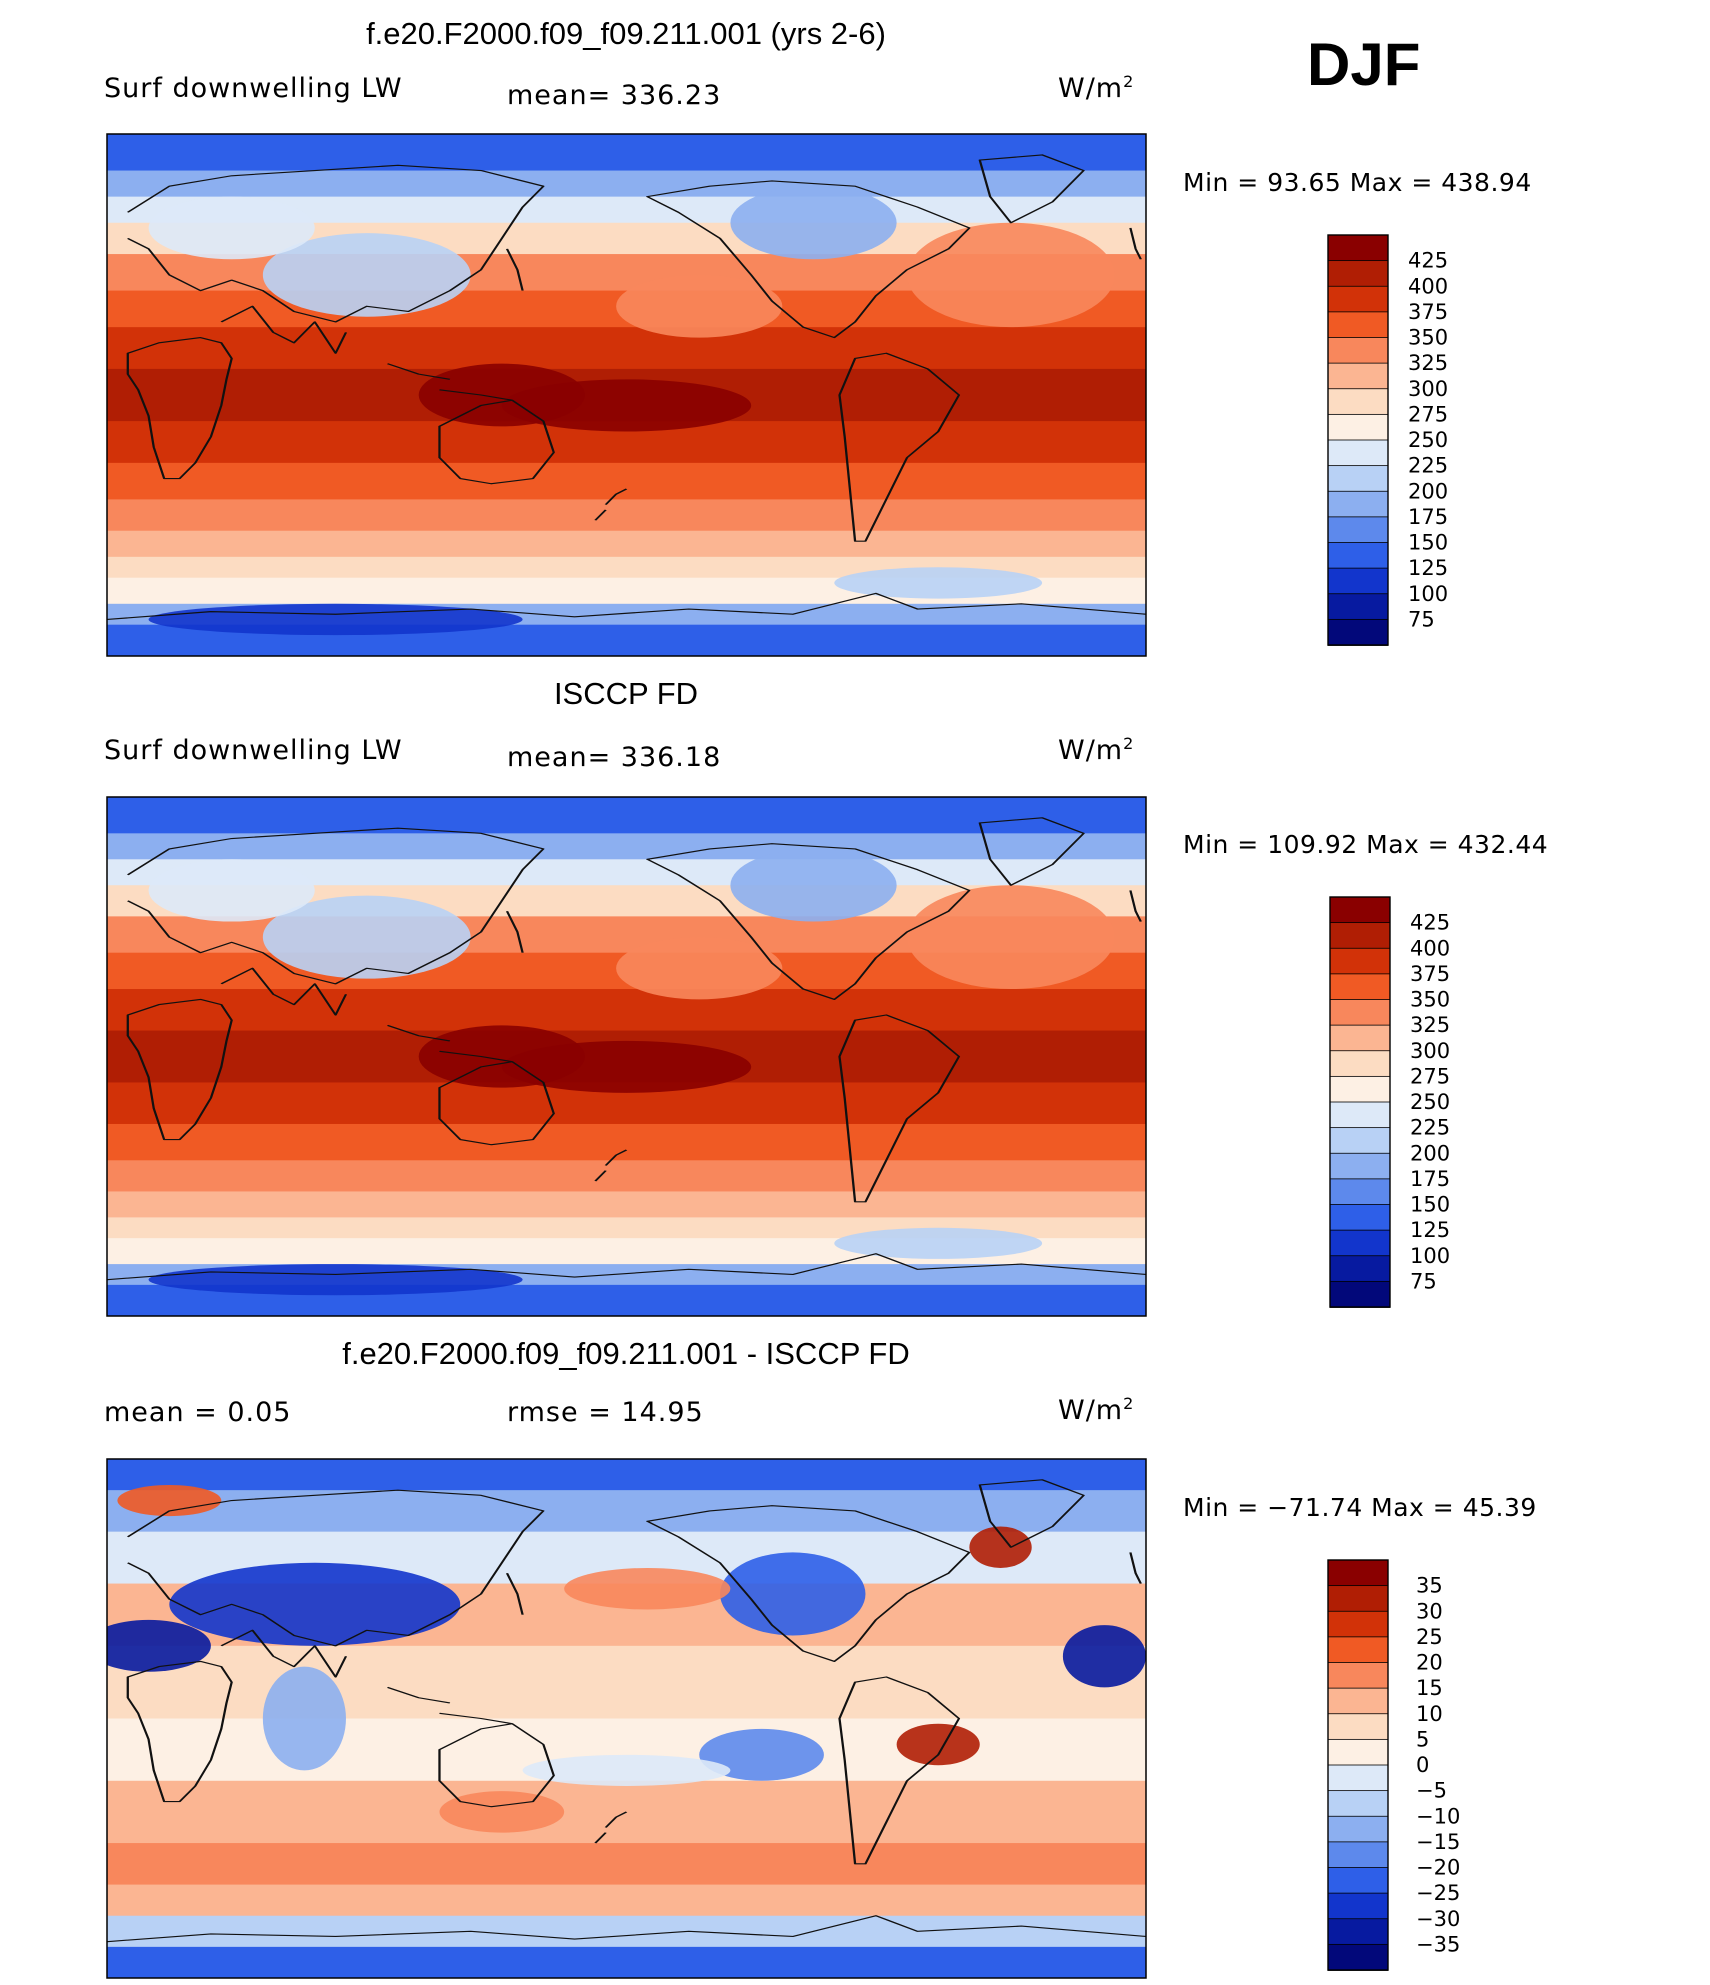  What do you see at coordinates (253, 88) in the screenshot?
I see `panel-1-field-label: Surf downwelling LW` at bounding box center [253, 88].